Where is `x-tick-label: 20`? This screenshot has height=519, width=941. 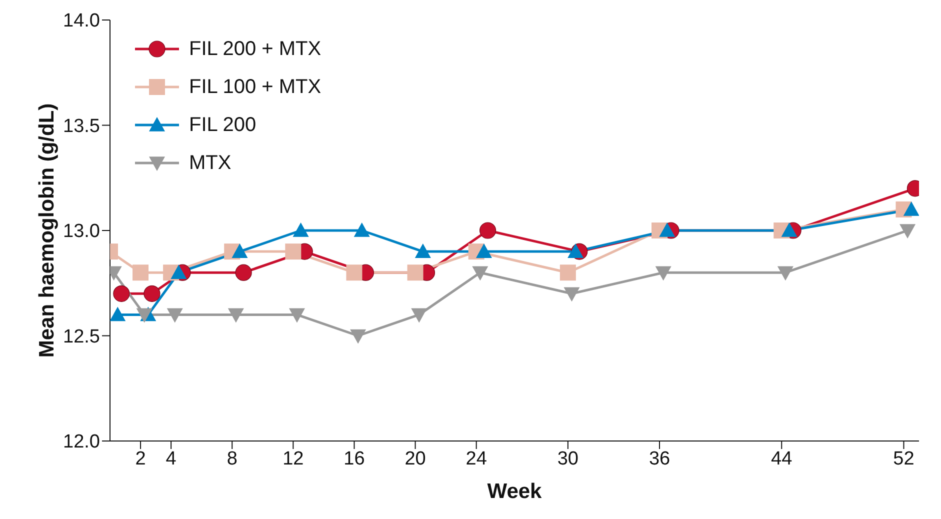
x-tick-label: 20 is located at coordinates (415, 459).